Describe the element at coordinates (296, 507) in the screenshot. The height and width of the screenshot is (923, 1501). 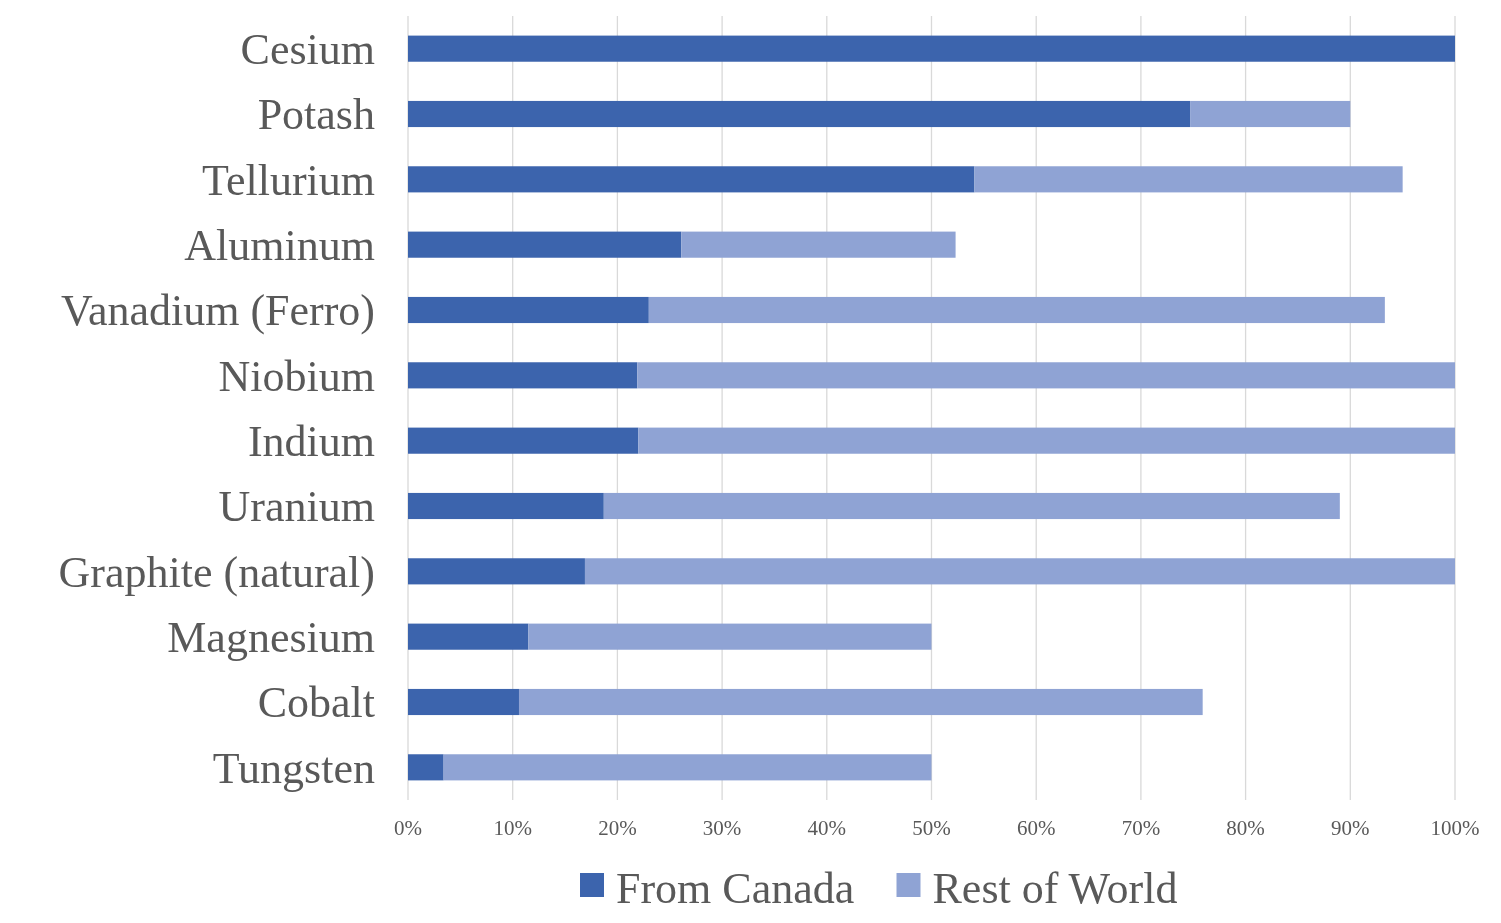
I see `y-tick-label: Uranium` at that location.